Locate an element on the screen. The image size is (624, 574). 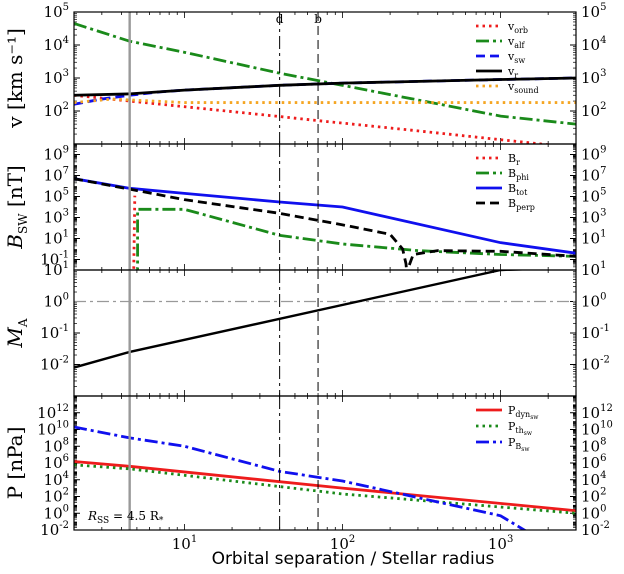
legend-label: Pthsw is located at coordinates (520, 428).